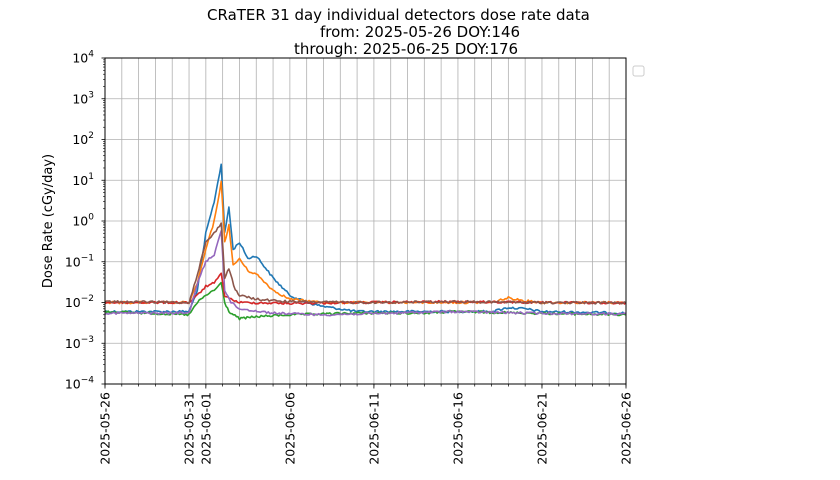 The image size is (840, 480). I want to click on y-tick-label: 10³, so click(83, 98).